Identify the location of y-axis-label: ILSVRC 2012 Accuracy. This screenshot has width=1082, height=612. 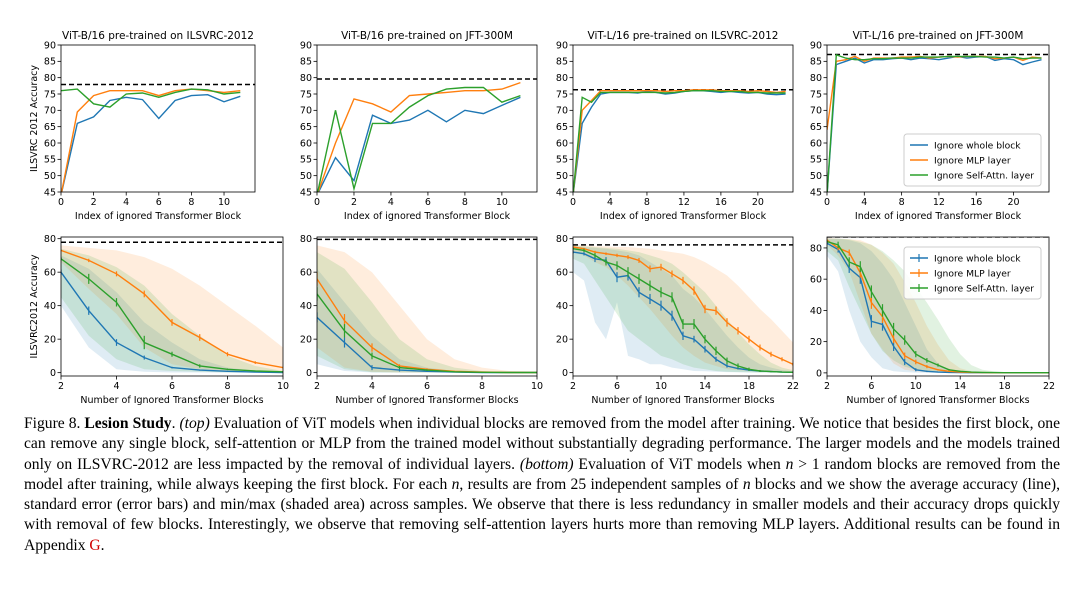
(34, 118).